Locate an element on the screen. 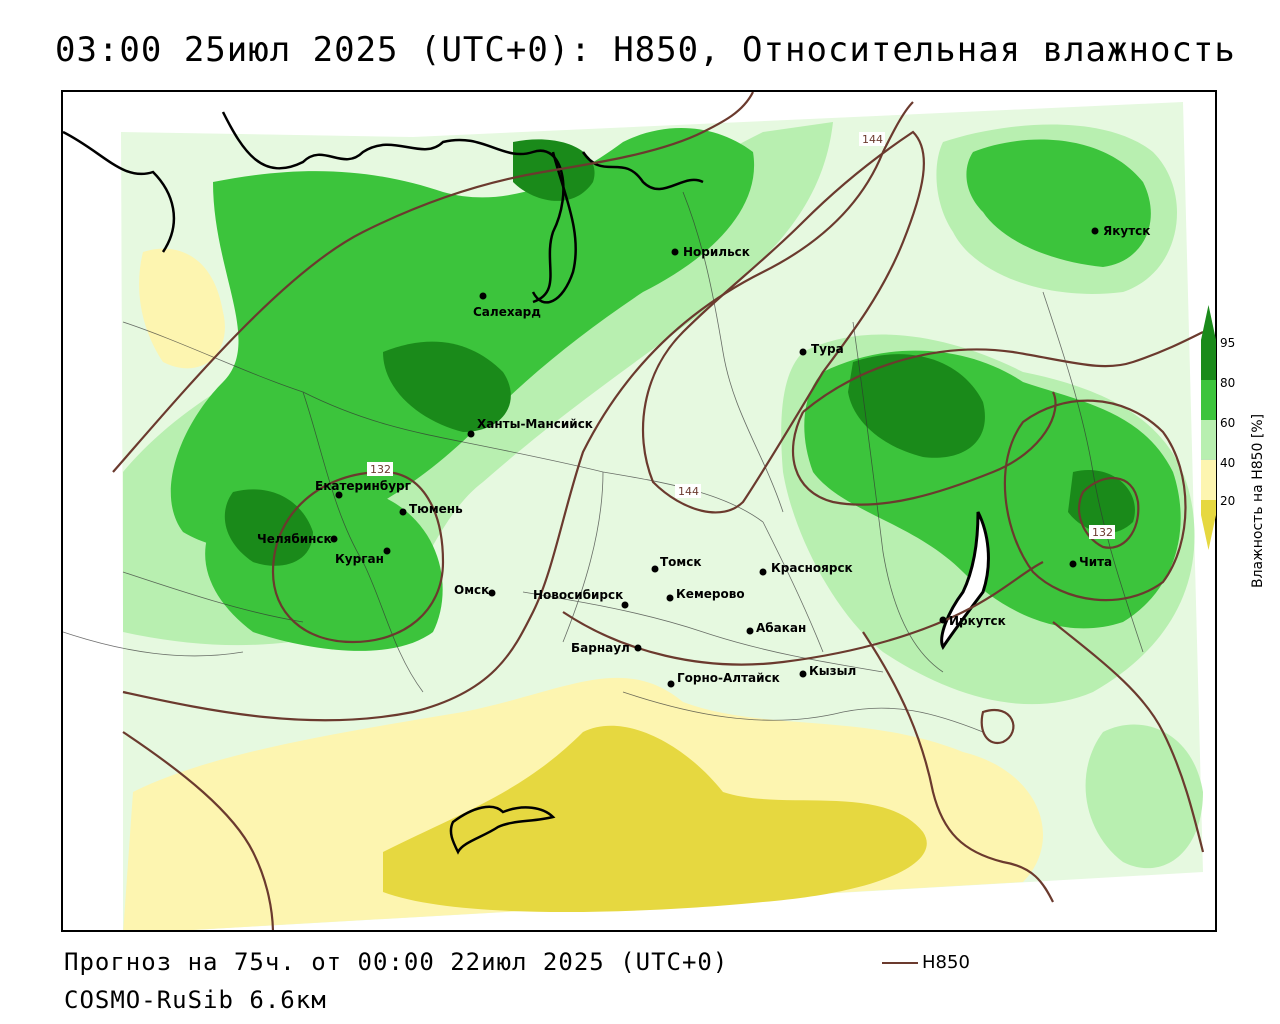  legend-line-sample is located at coordinates (900, 963).